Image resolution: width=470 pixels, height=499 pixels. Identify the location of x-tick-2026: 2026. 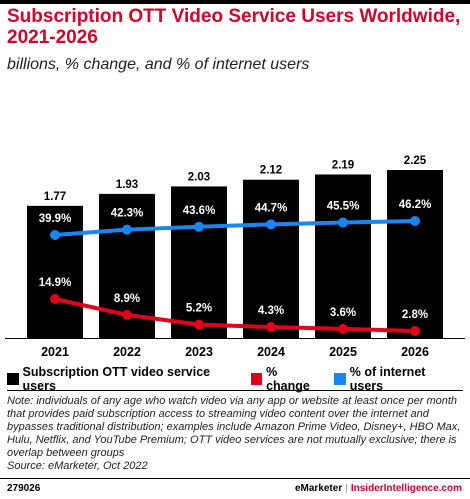
(415, 352).